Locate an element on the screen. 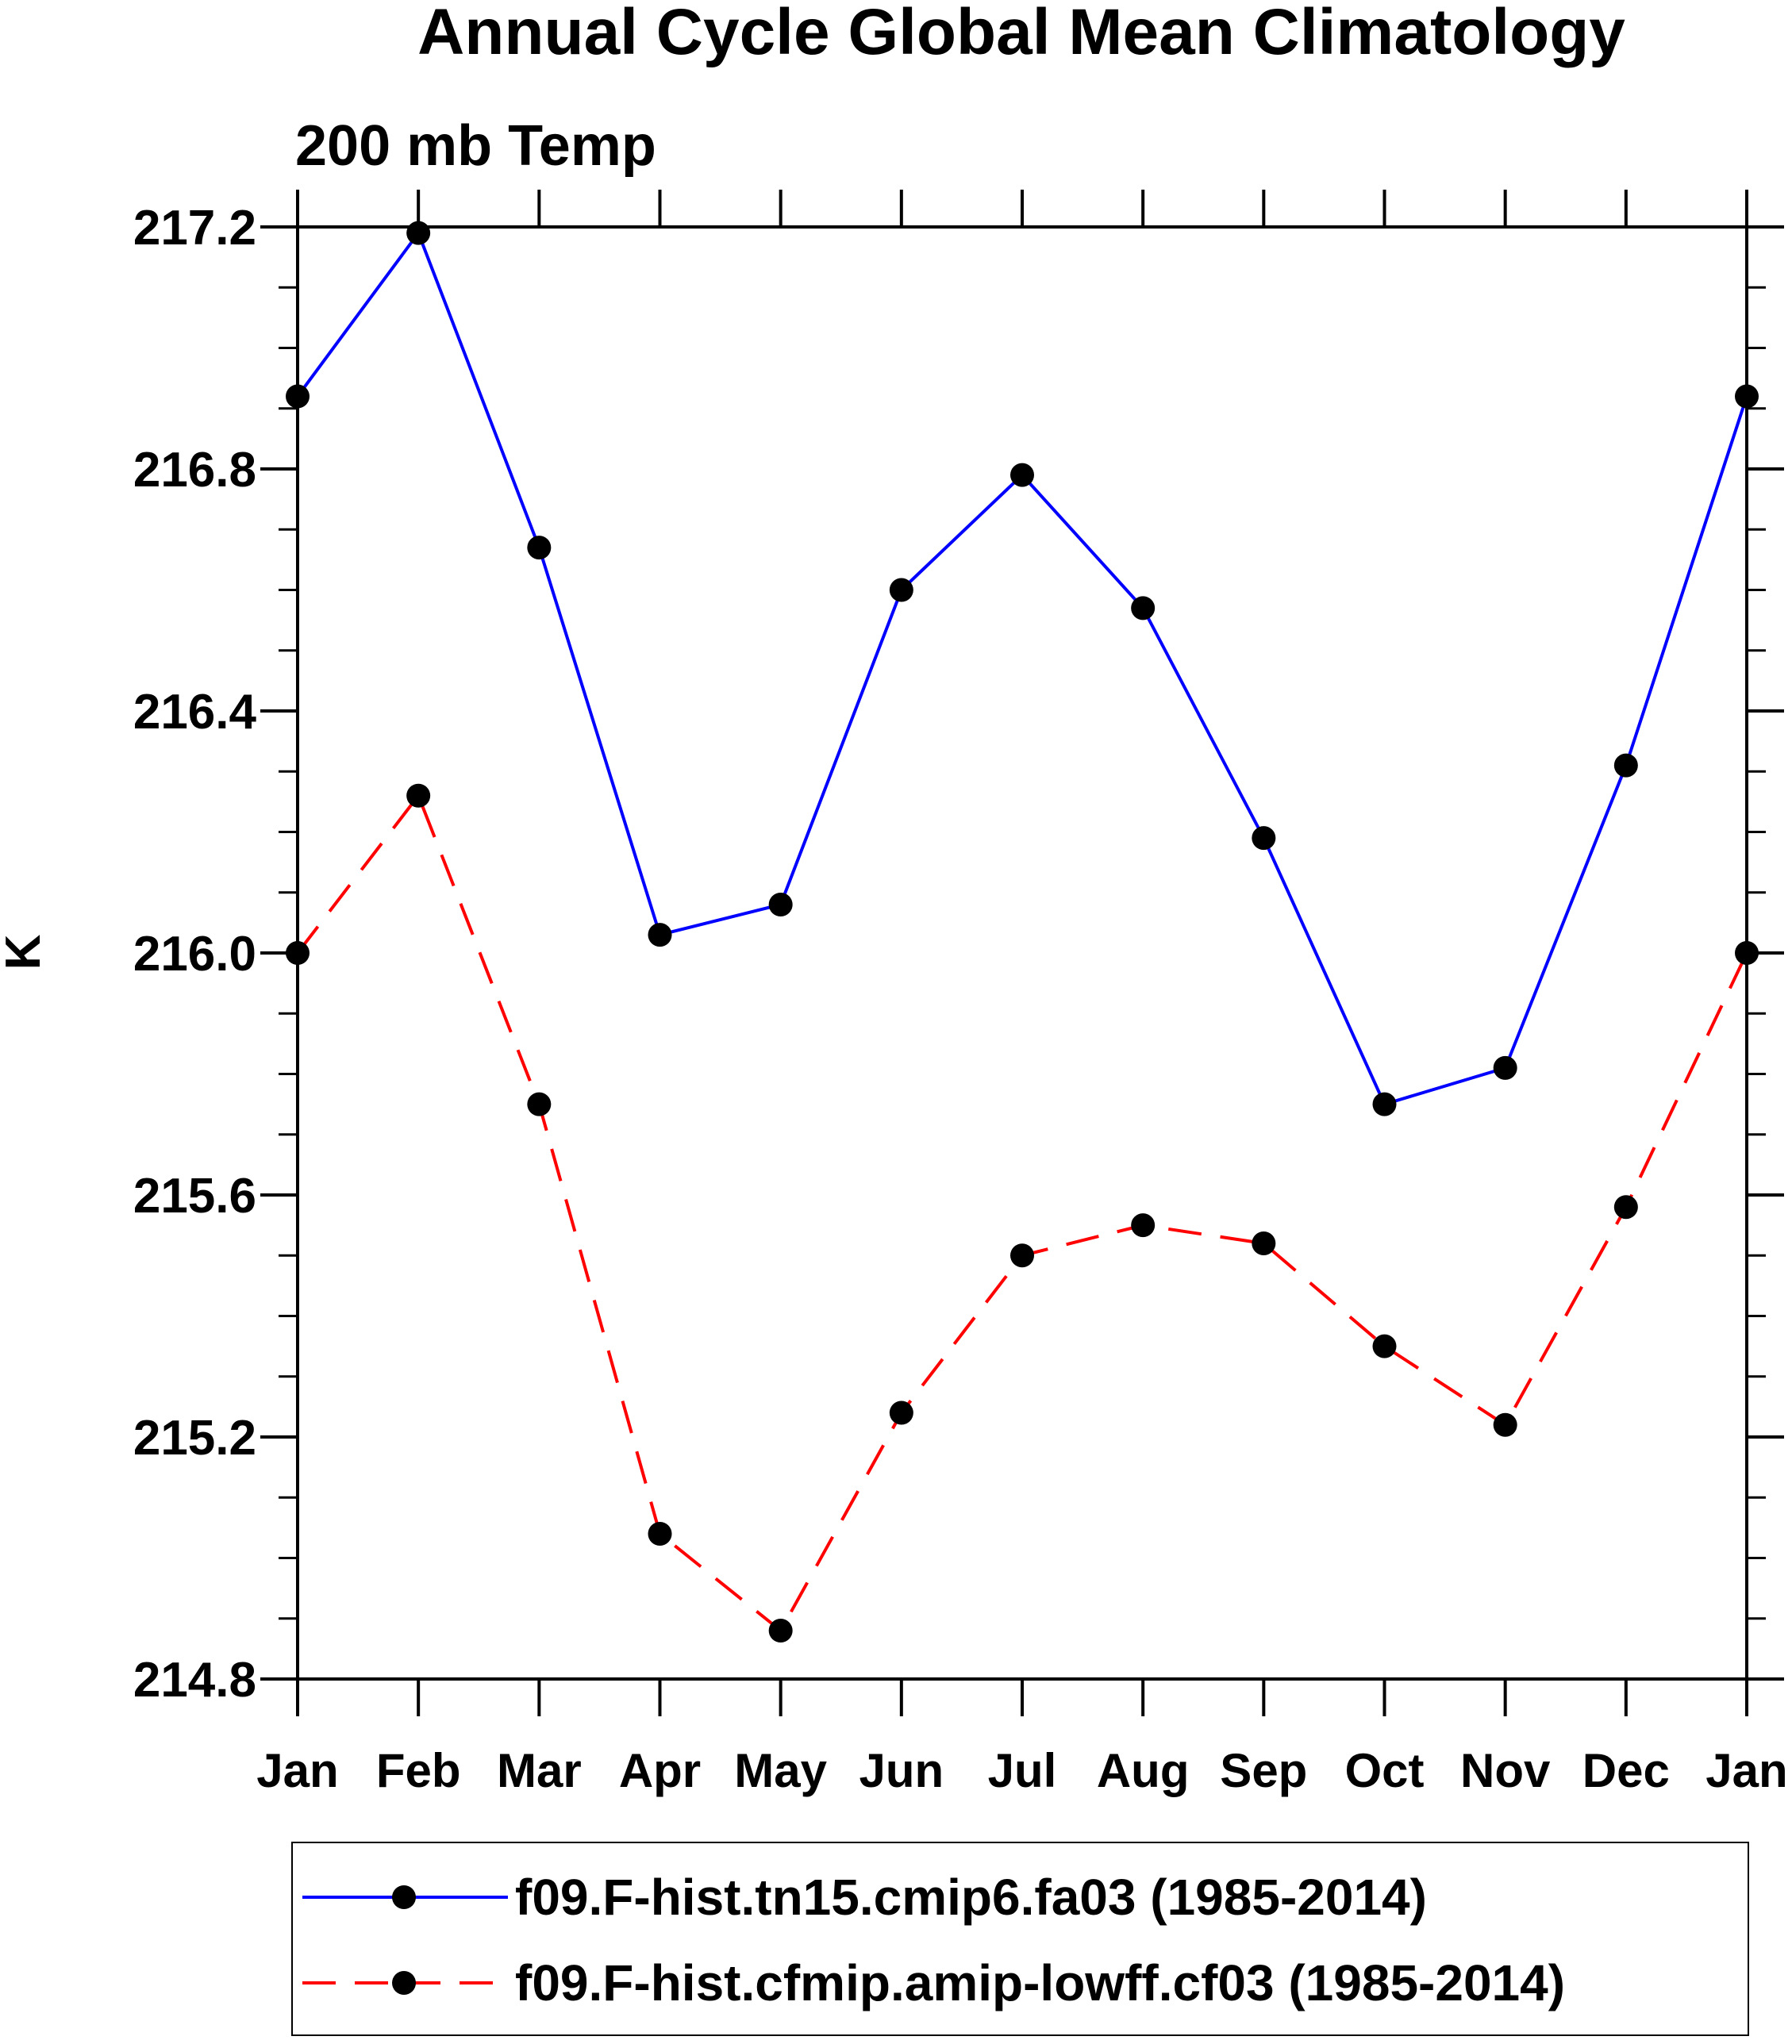 The image size is (1792, 2044). y-tick-label: 217.2 is located at coordinates (194, 228).